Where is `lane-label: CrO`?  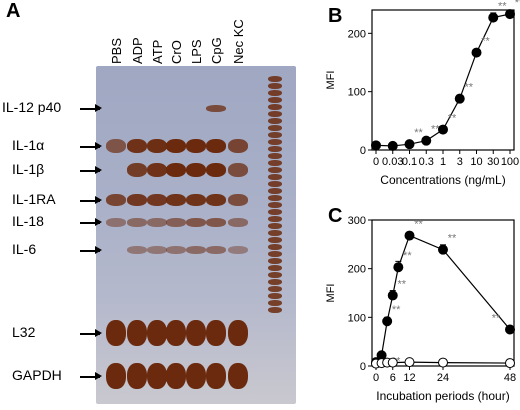 lane-label: CrO is located at coordinates (176, 52).